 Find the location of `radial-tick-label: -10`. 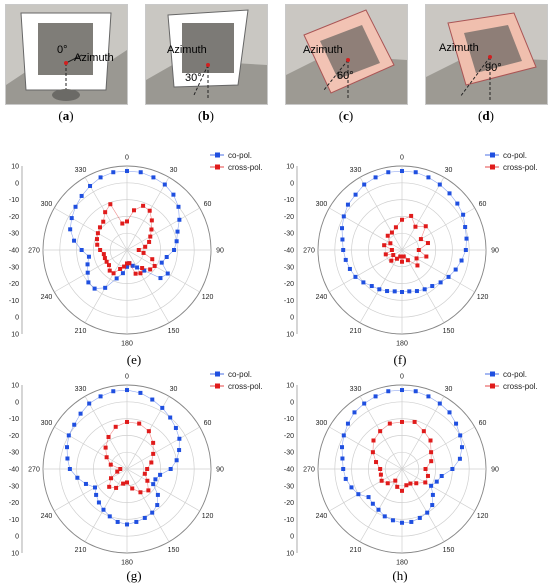

radial-tick-label: -10 is located at coordinates (289, 419).